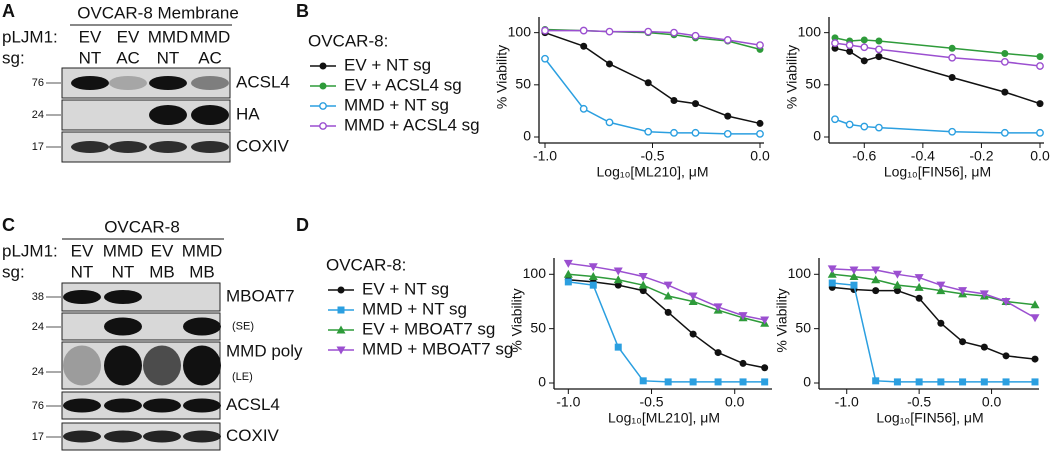 The height and width of the screenshot is (451, 1050). I want to click on legend-entry: EV + MBOAT7 sg, so click(428, 328).